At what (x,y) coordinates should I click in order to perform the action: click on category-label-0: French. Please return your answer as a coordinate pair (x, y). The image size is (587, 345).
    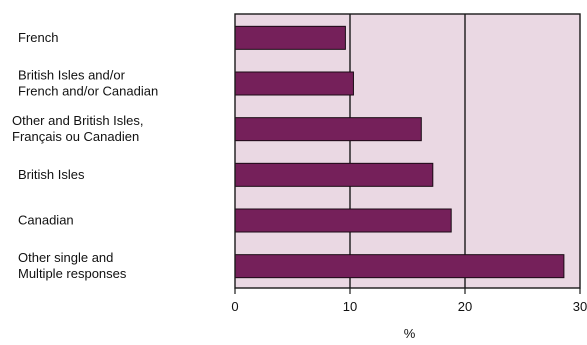
    Looking at the image, I should click on (38, 37).